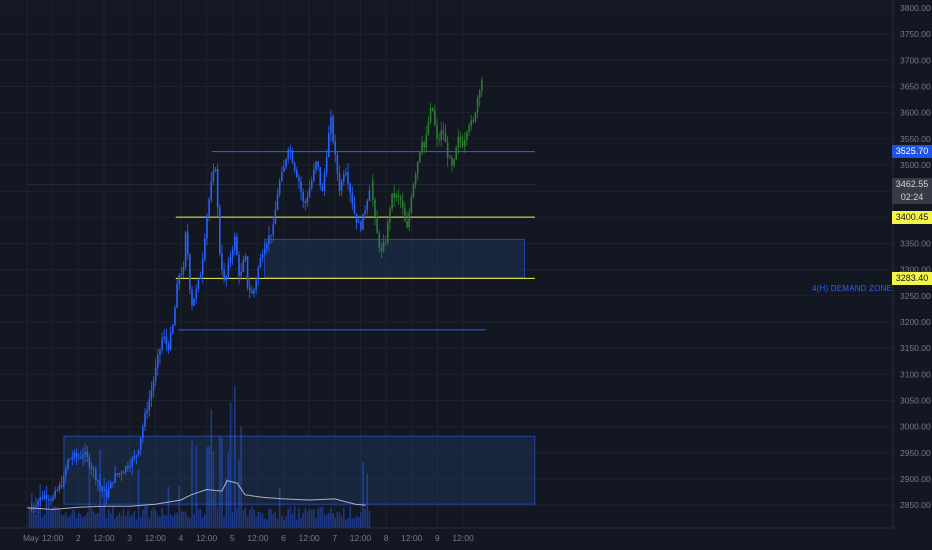 The width and height of the screenshot is (932, 550). Describe the element at coordinates (129, 538) in the screenshot. I see `time-tick-label: 3` at that location.